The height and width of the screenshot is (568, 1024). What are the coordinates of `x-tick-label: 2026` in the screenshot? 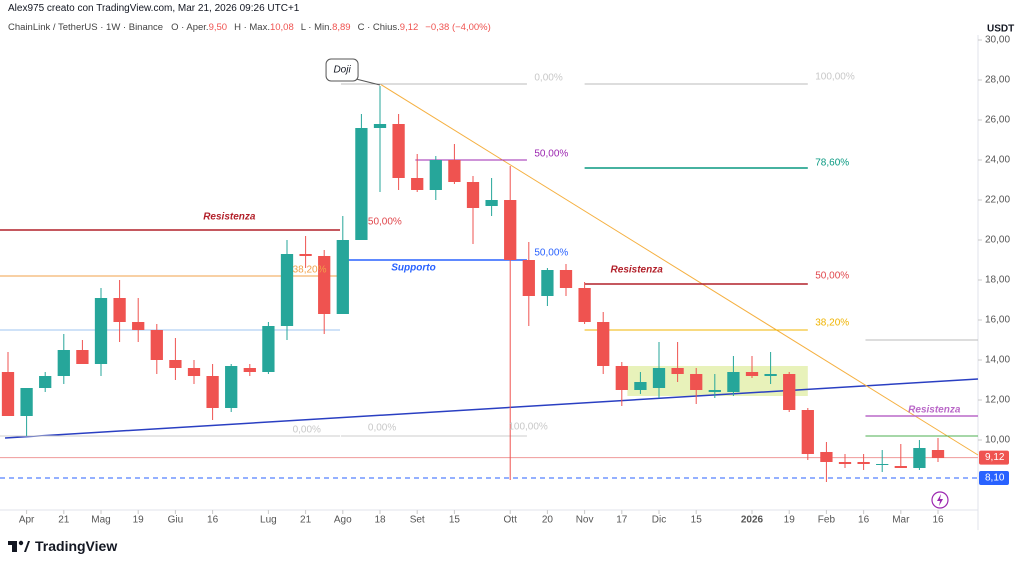 It's located at (752, 520).